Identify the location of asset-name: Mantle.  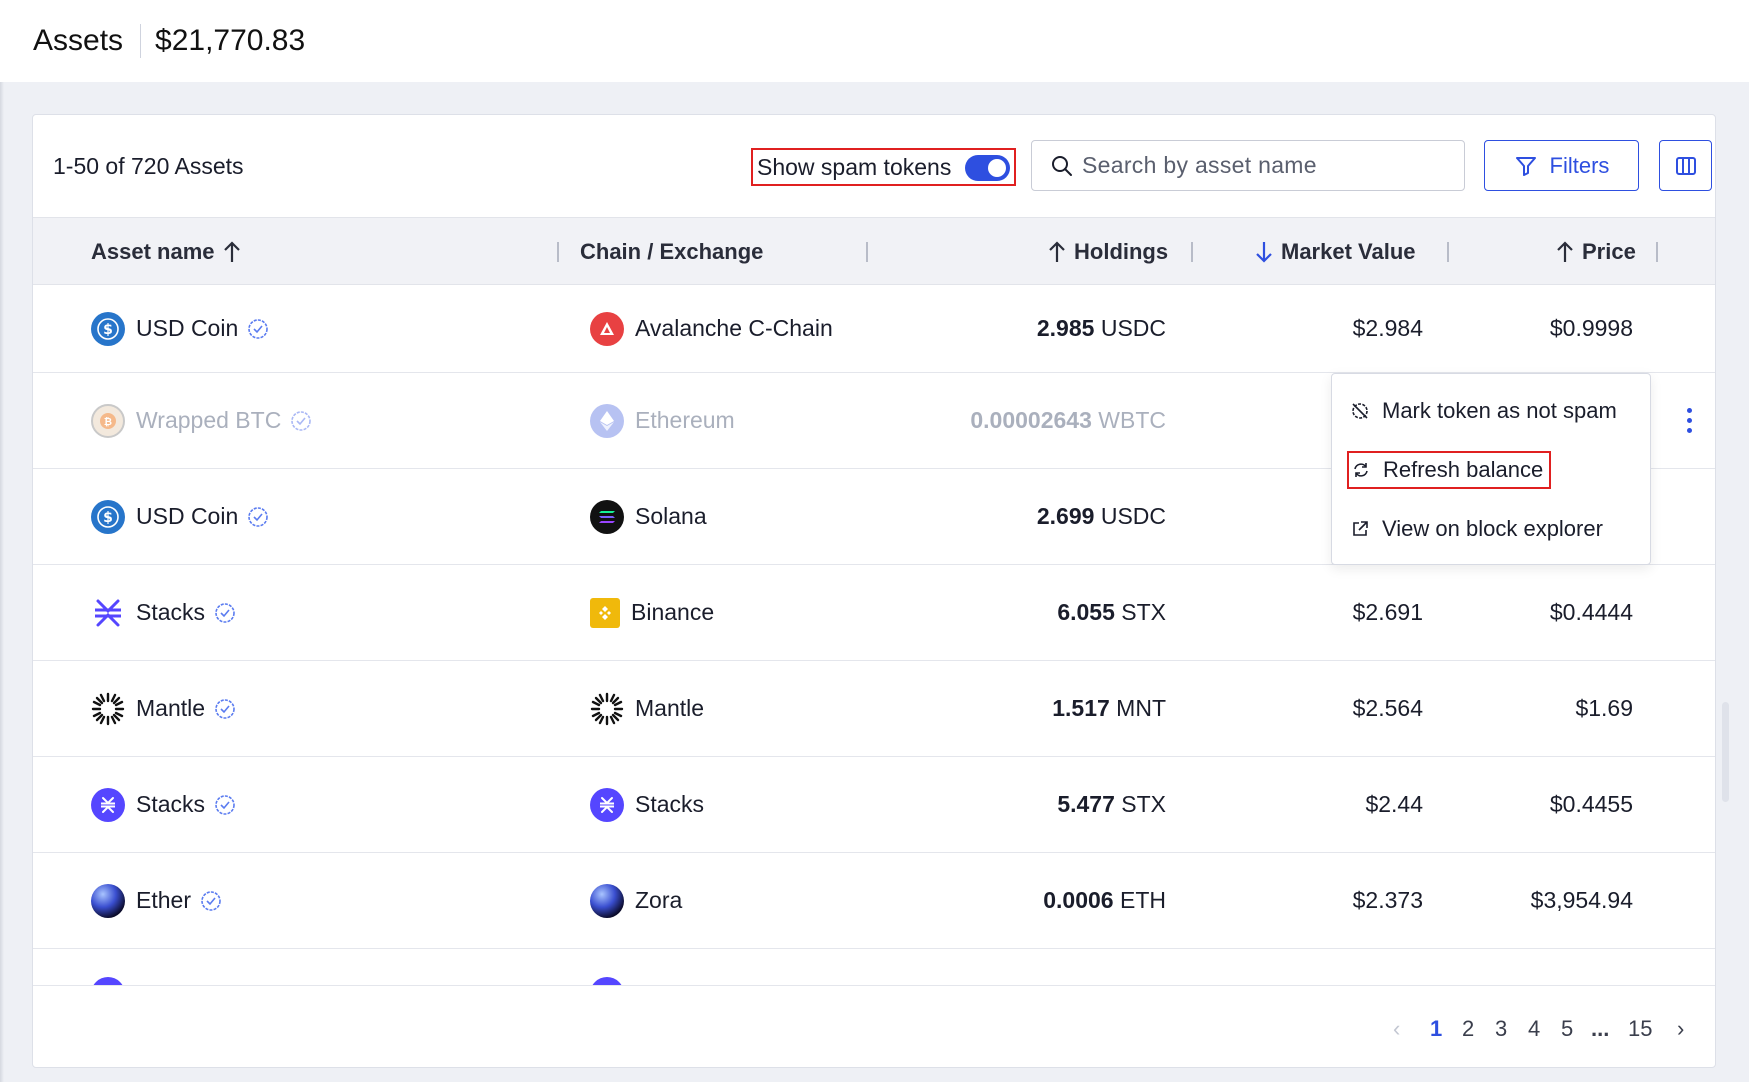
(171, 708).